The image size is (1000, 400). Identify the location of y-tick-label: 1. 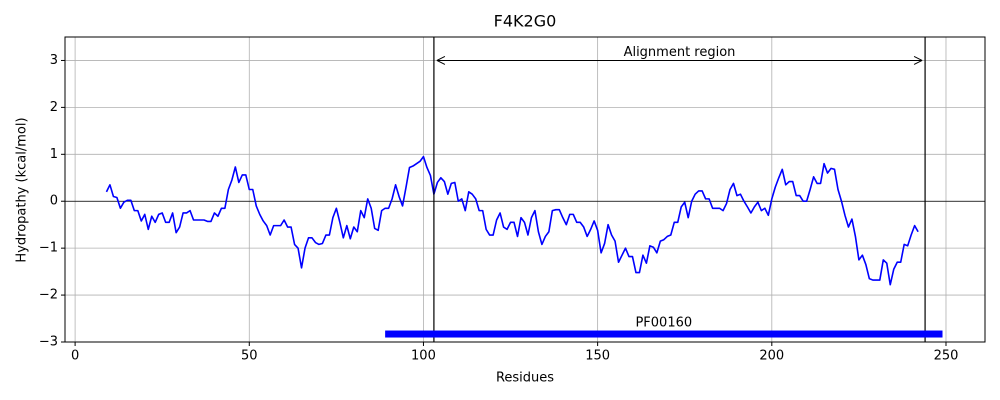
(54, 154).